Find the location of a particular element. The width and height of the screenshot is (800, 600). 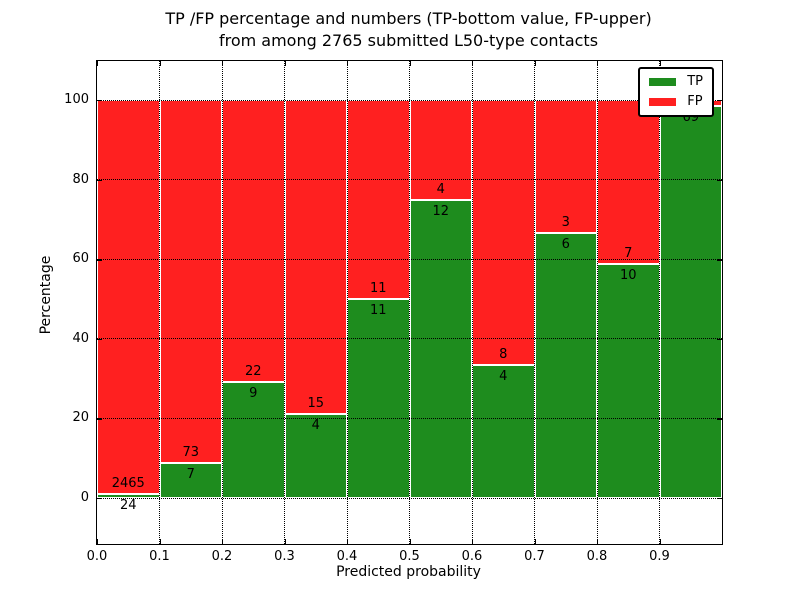

bar-label-fp: 2465 is located at coordinates (128, 484).